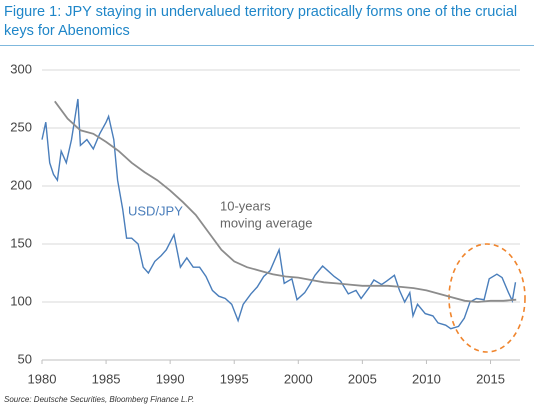 The height and width of the screenshot is (409, 534). What do you see at coordinates (234, 378) in the screenshot?
I see `x-tick-label: 1995` at bounding box center [234, 378].